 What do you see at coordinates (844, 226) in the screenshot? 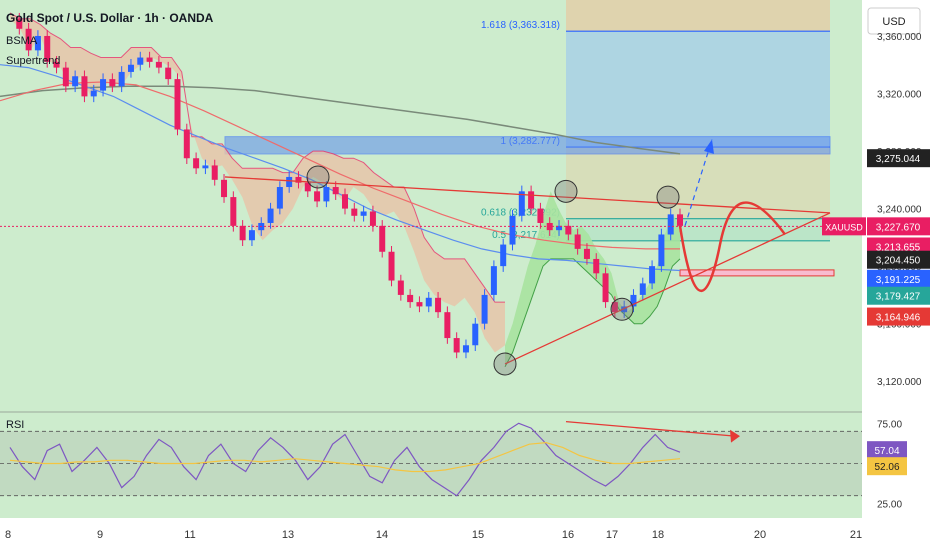
I see `symbol-tag-box` at bounding box center [844, 226].